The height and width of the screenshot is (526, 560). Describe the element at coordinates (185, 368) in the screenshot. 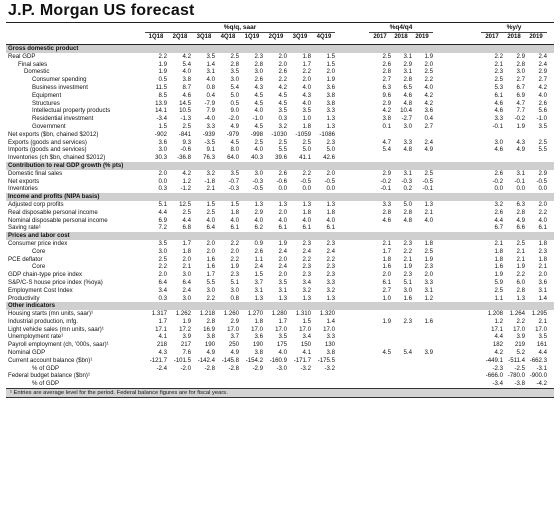

I see `table-cell: -2.0` at that location.